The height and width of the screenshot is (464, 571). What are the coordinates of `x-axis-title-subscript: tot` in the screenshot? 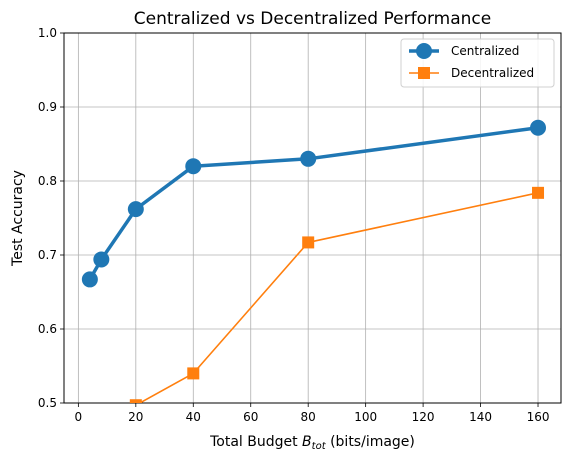 It's located at (319, 446).